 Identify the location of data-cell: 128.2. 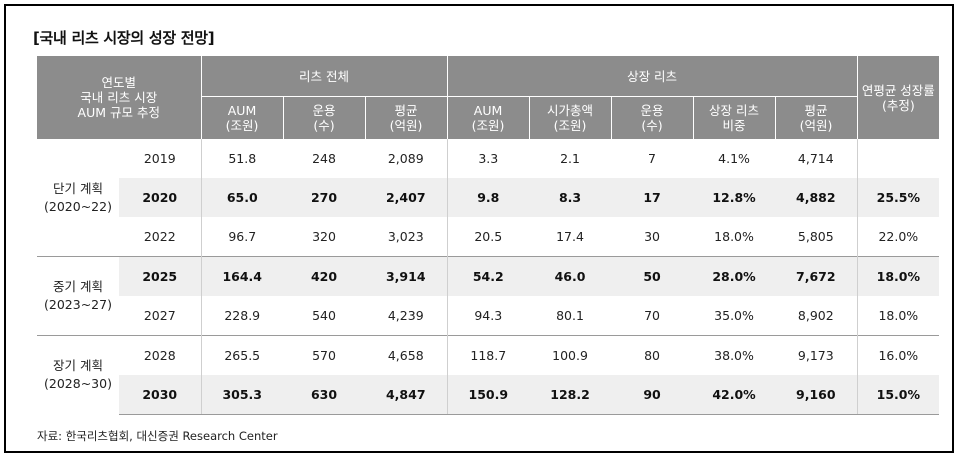
(570, 395).